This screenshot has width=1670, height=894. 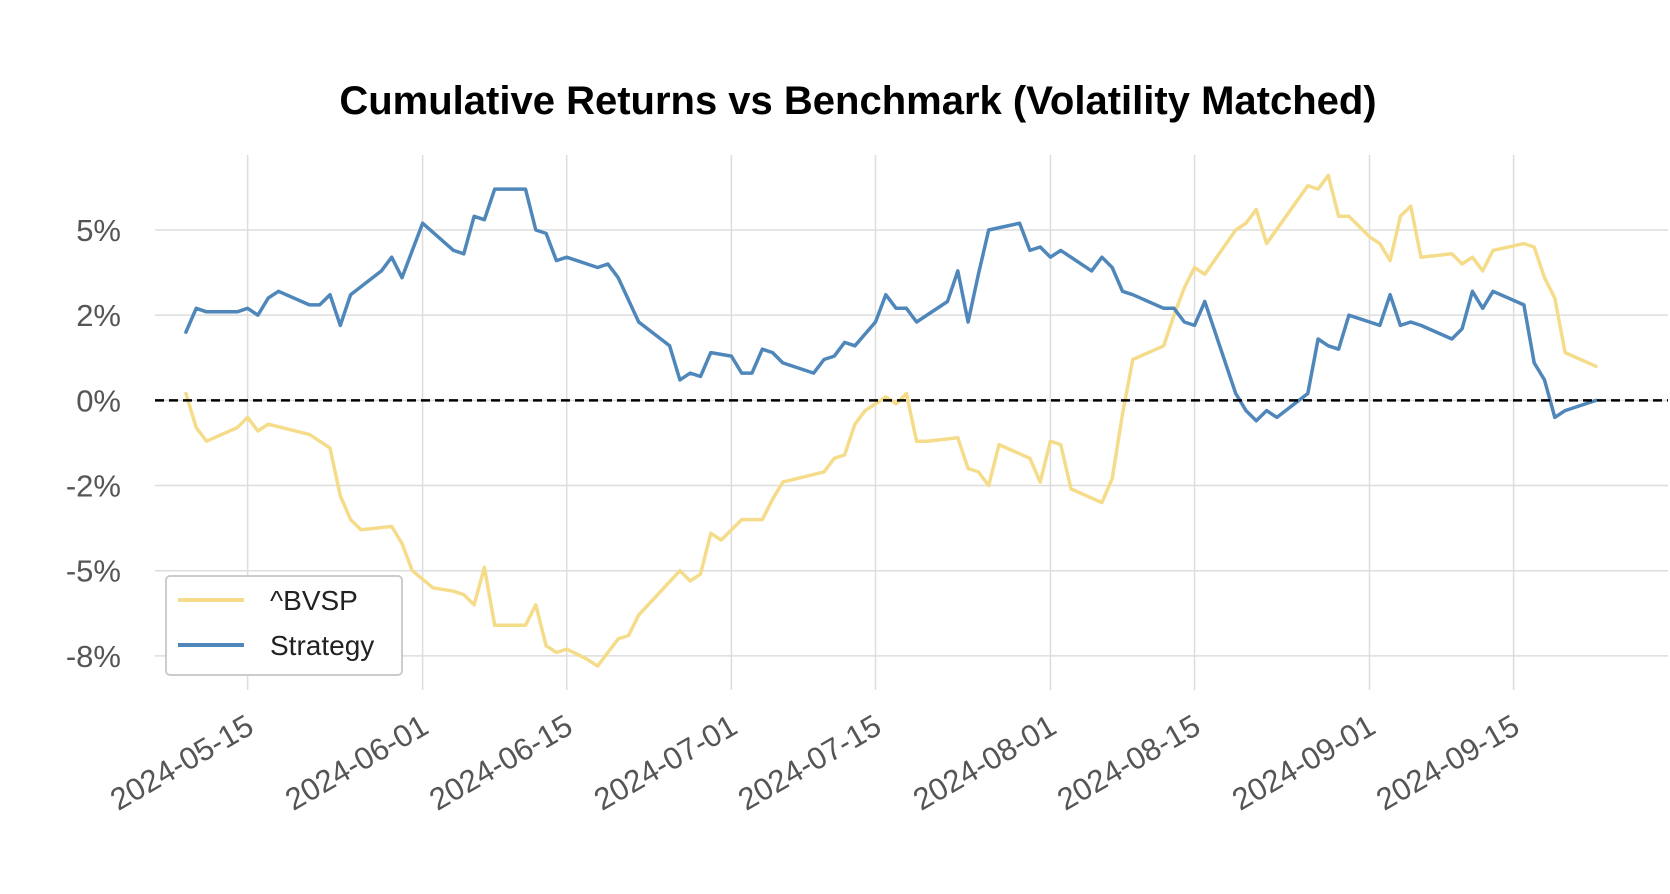 What do you see at coordinates (314, 600) in the screenshot?
I see `legend-label-bvsp: ^BVSP` at bounding box center [314, 600].